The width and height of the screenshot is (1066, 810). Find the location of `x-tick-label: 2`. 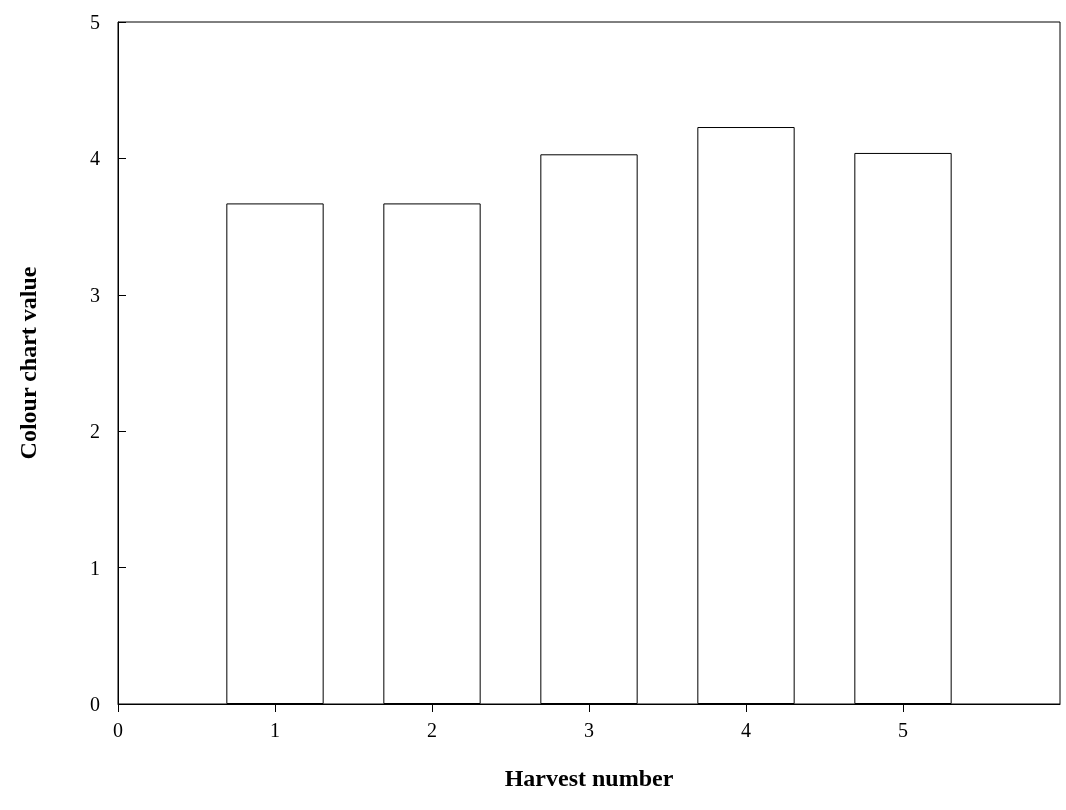

x-tick-label: 2 is located at coordinates (432, 730).